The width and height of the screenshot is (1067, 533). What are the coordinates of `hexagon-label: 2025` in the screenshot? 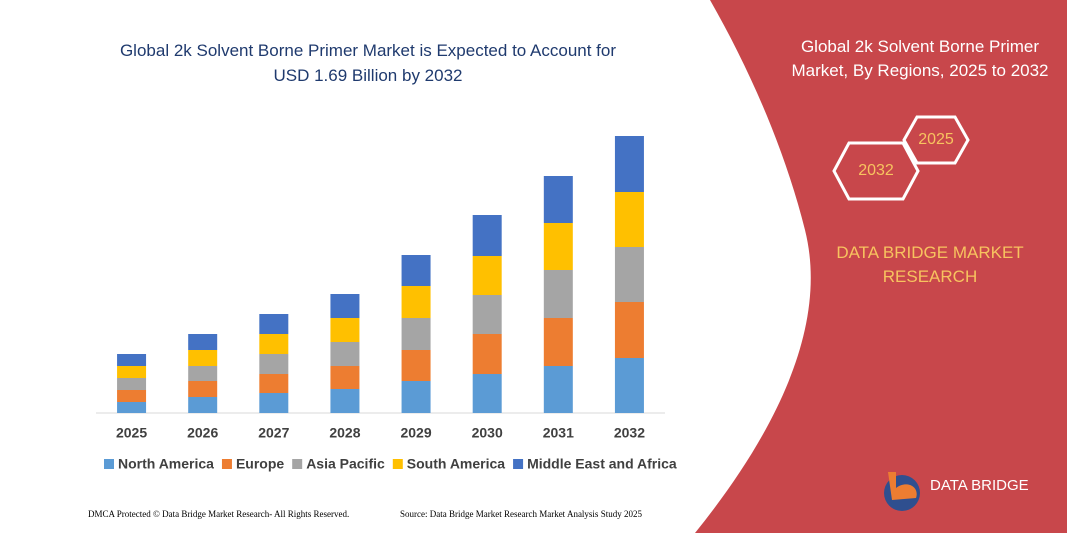 It's located at (936, 139).